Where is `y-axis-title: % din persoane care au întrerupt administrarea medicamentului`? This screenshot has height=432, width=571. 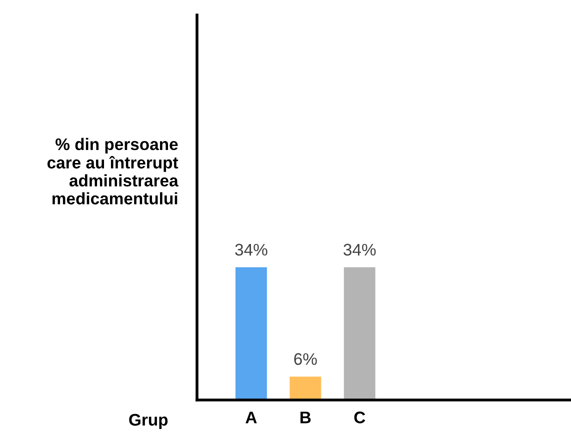 y-axis-title: % din persoane care au întrerupt administrarea medicamentului is located at coordinates (112, 171).